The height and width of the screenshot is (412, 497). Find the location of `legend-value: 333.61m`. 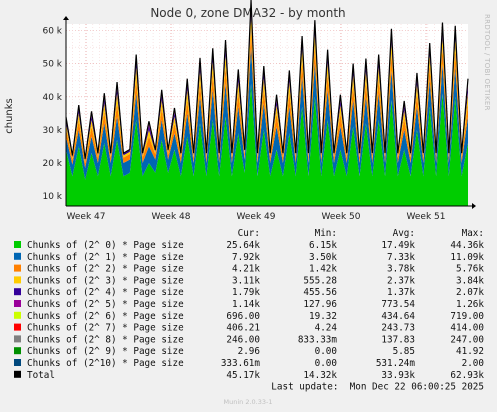

legend-value: 333.61m is located at coordinates (241, 363).